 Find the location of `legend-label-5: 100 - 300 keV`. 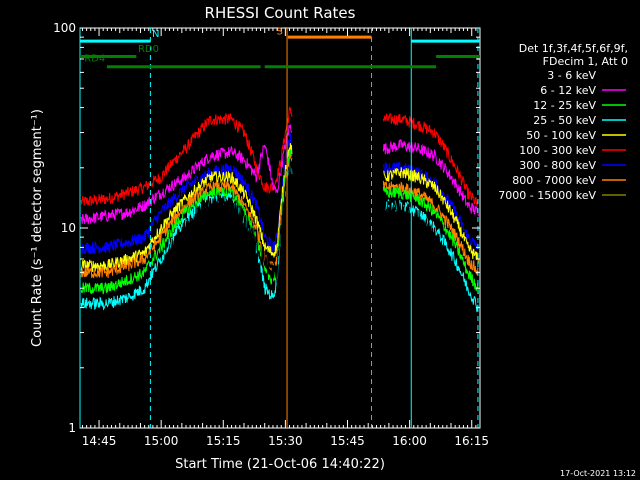

legend-label-5: 100 - 300 keV is located at coordinates (557, 150).